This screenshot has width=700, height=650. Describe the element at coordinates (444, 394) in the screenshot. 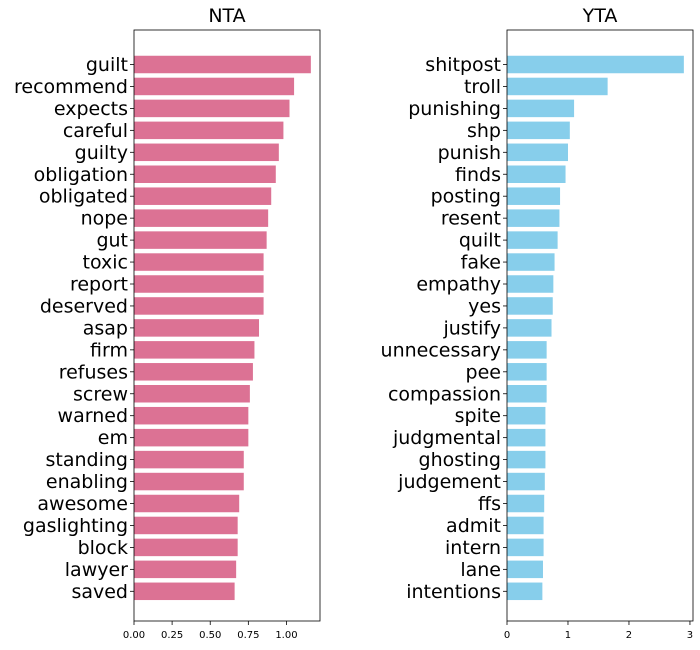

I see `category-label: compassion` at that location.